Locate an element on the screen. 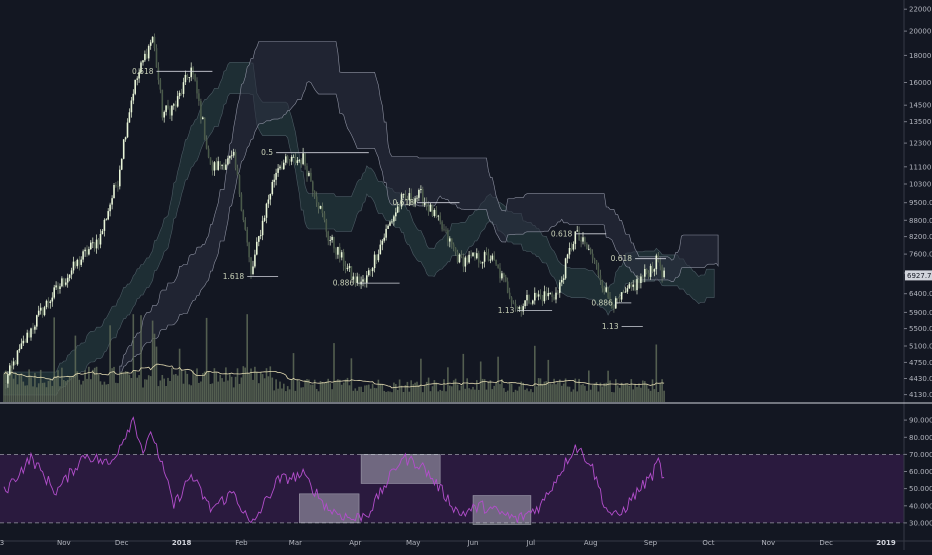 This screenshot has width=932, height=555. price-tick-label: 22000.0 is located at coordinates (920, 10).